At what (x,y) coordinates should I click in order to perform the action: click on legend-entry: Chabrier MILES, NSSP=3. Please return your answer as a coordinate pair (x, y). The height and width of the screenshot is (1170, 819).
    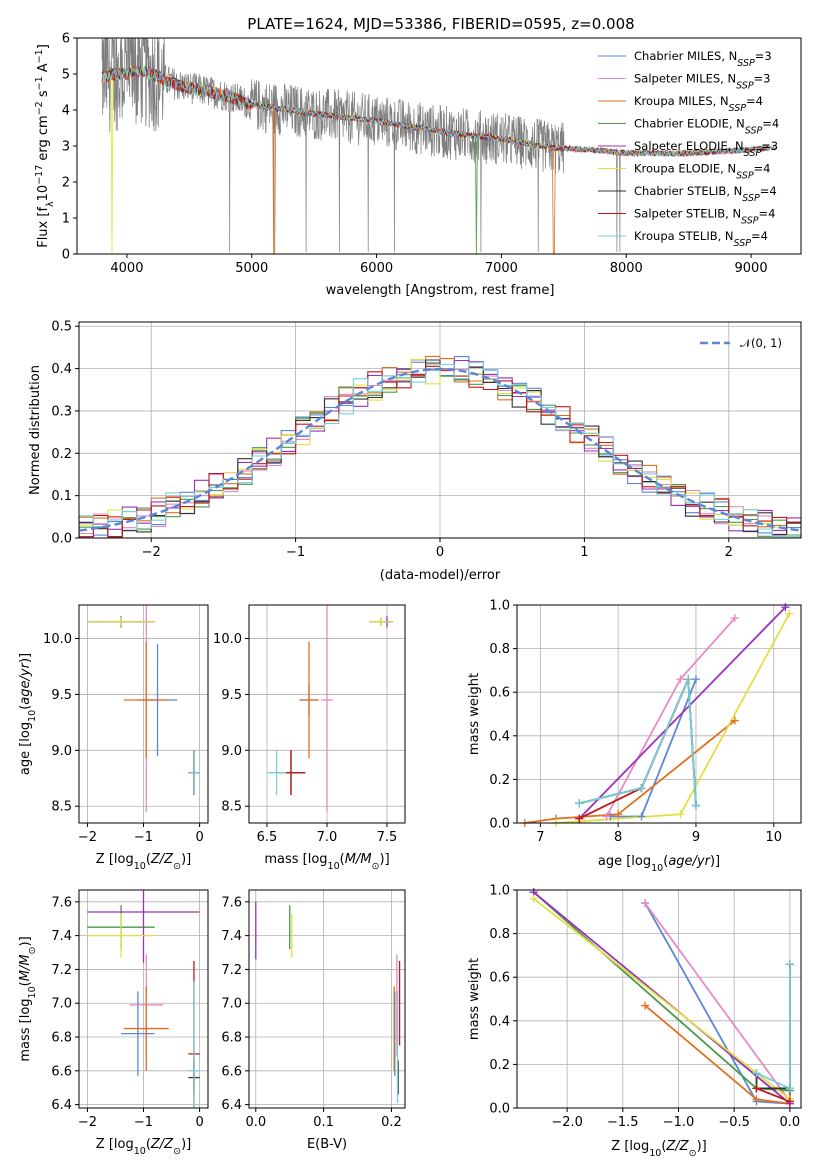
    Looking at the image, I should click on (703, 59).